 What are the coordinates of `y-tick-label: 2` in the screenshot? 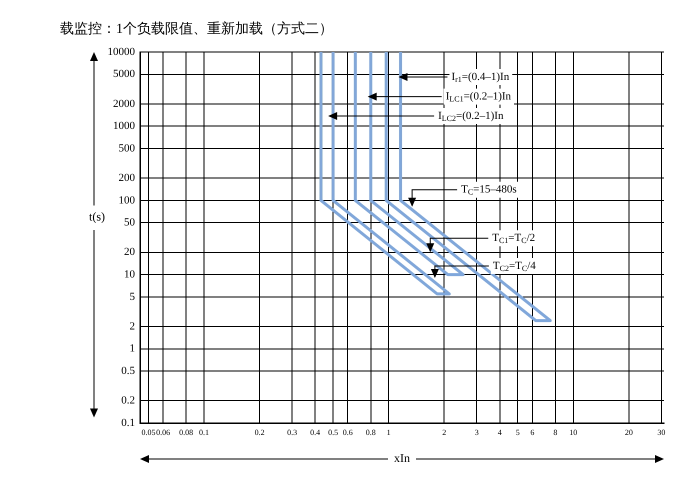 It's located at (132, 326).